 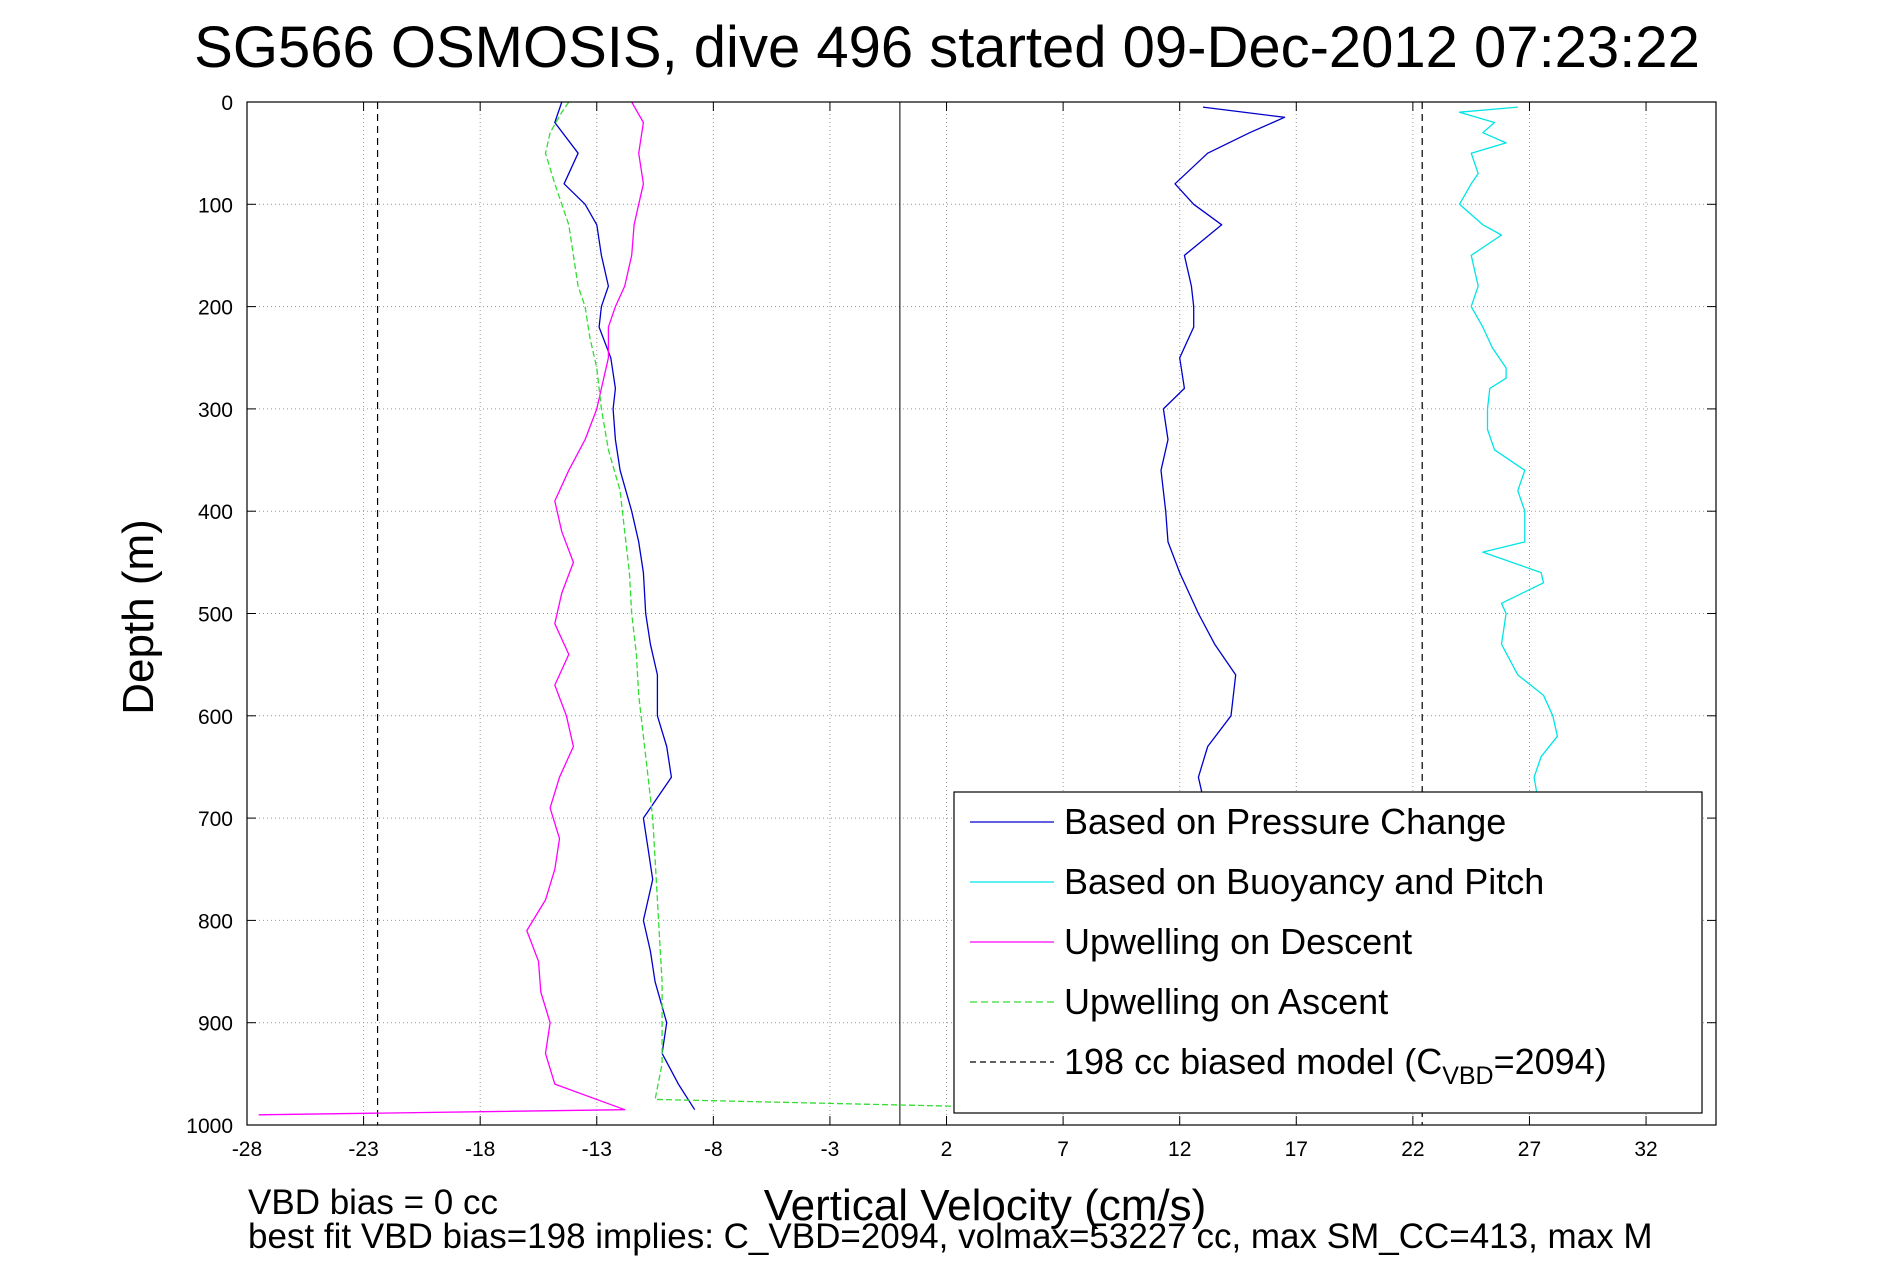 I want to click on legend-label-pressure: Based on Pressure Change, so click(x=1285, y=821).